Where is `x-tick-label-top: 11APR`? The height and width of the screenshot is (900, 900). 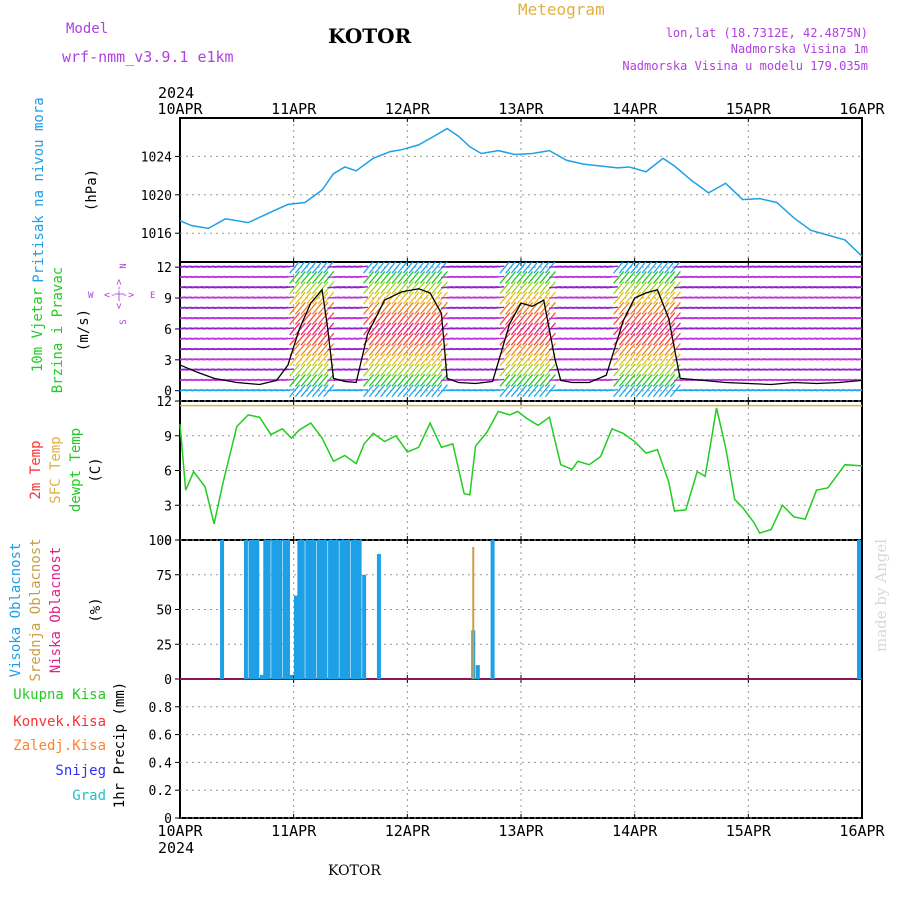 x-tick-label-top: 11APR is located at coordinates (294, 109).